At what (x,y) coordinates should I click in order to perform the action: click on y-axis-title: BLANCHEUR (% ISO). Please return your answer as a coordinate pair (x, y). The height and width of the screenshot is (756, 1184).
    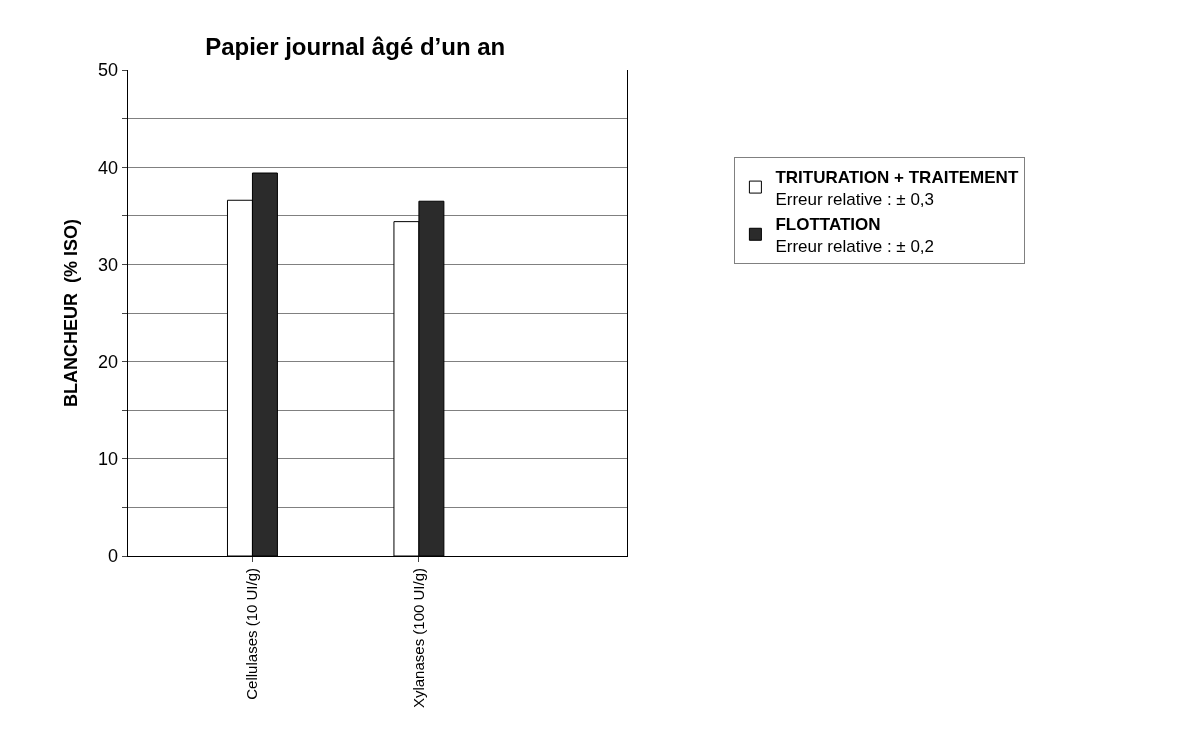
    Looking at the image, I should click on (71, 313).